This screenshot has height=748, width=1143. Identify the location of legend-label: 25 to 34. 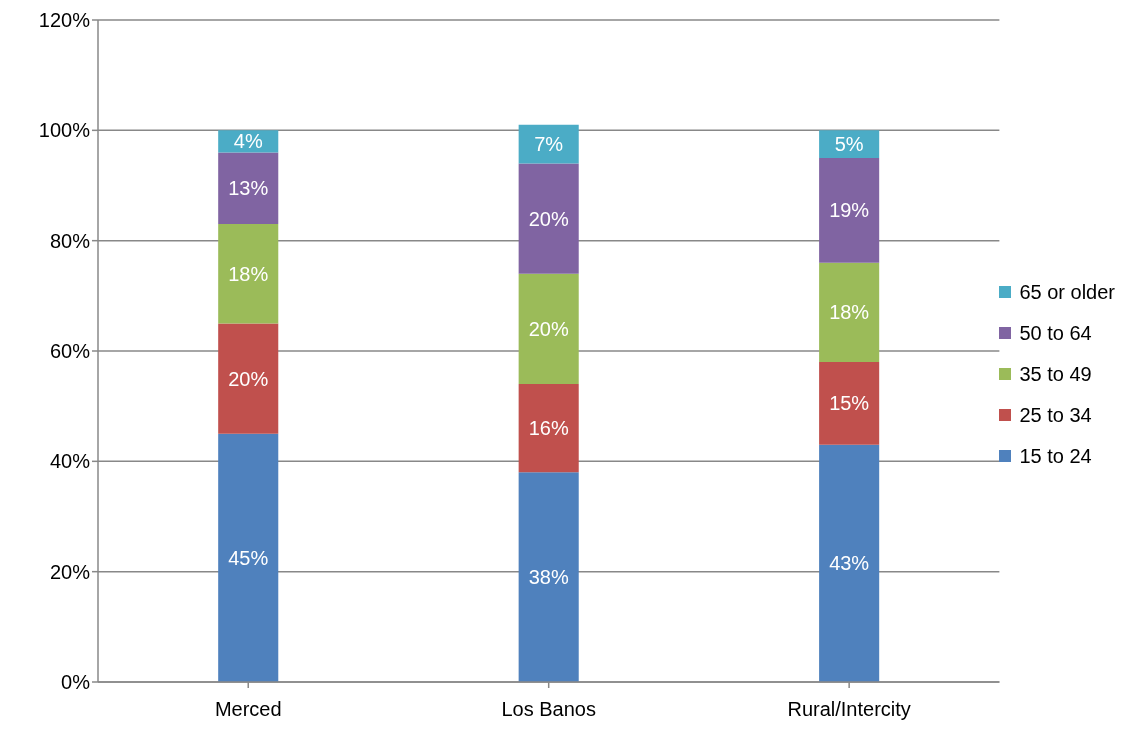
(1055, 415).